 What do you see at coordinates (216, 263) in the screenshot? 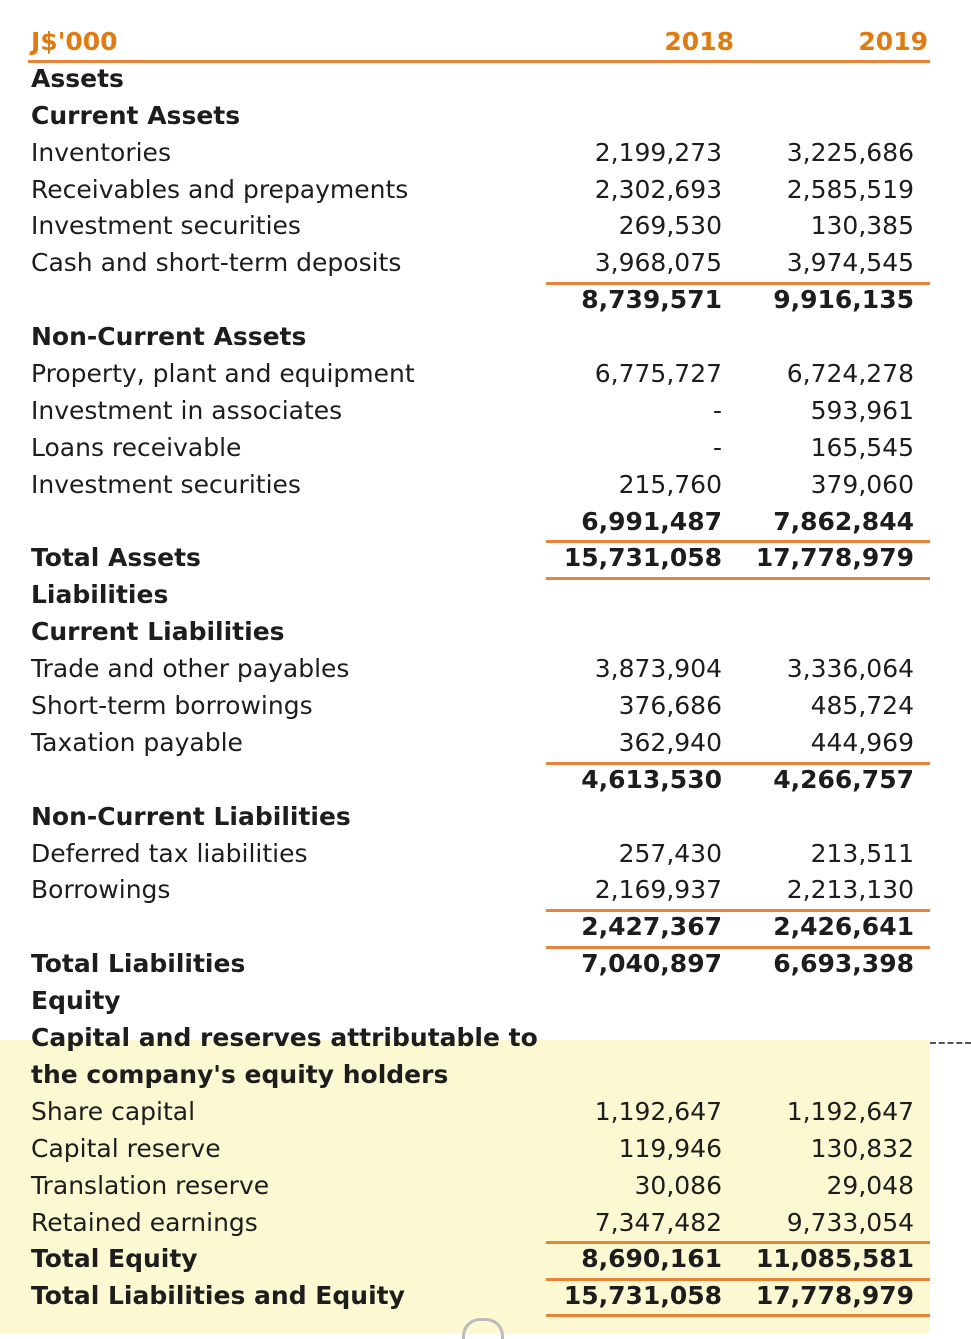
I see `row-label: Cash and short-term deposits` at bounding box center [216, 263].